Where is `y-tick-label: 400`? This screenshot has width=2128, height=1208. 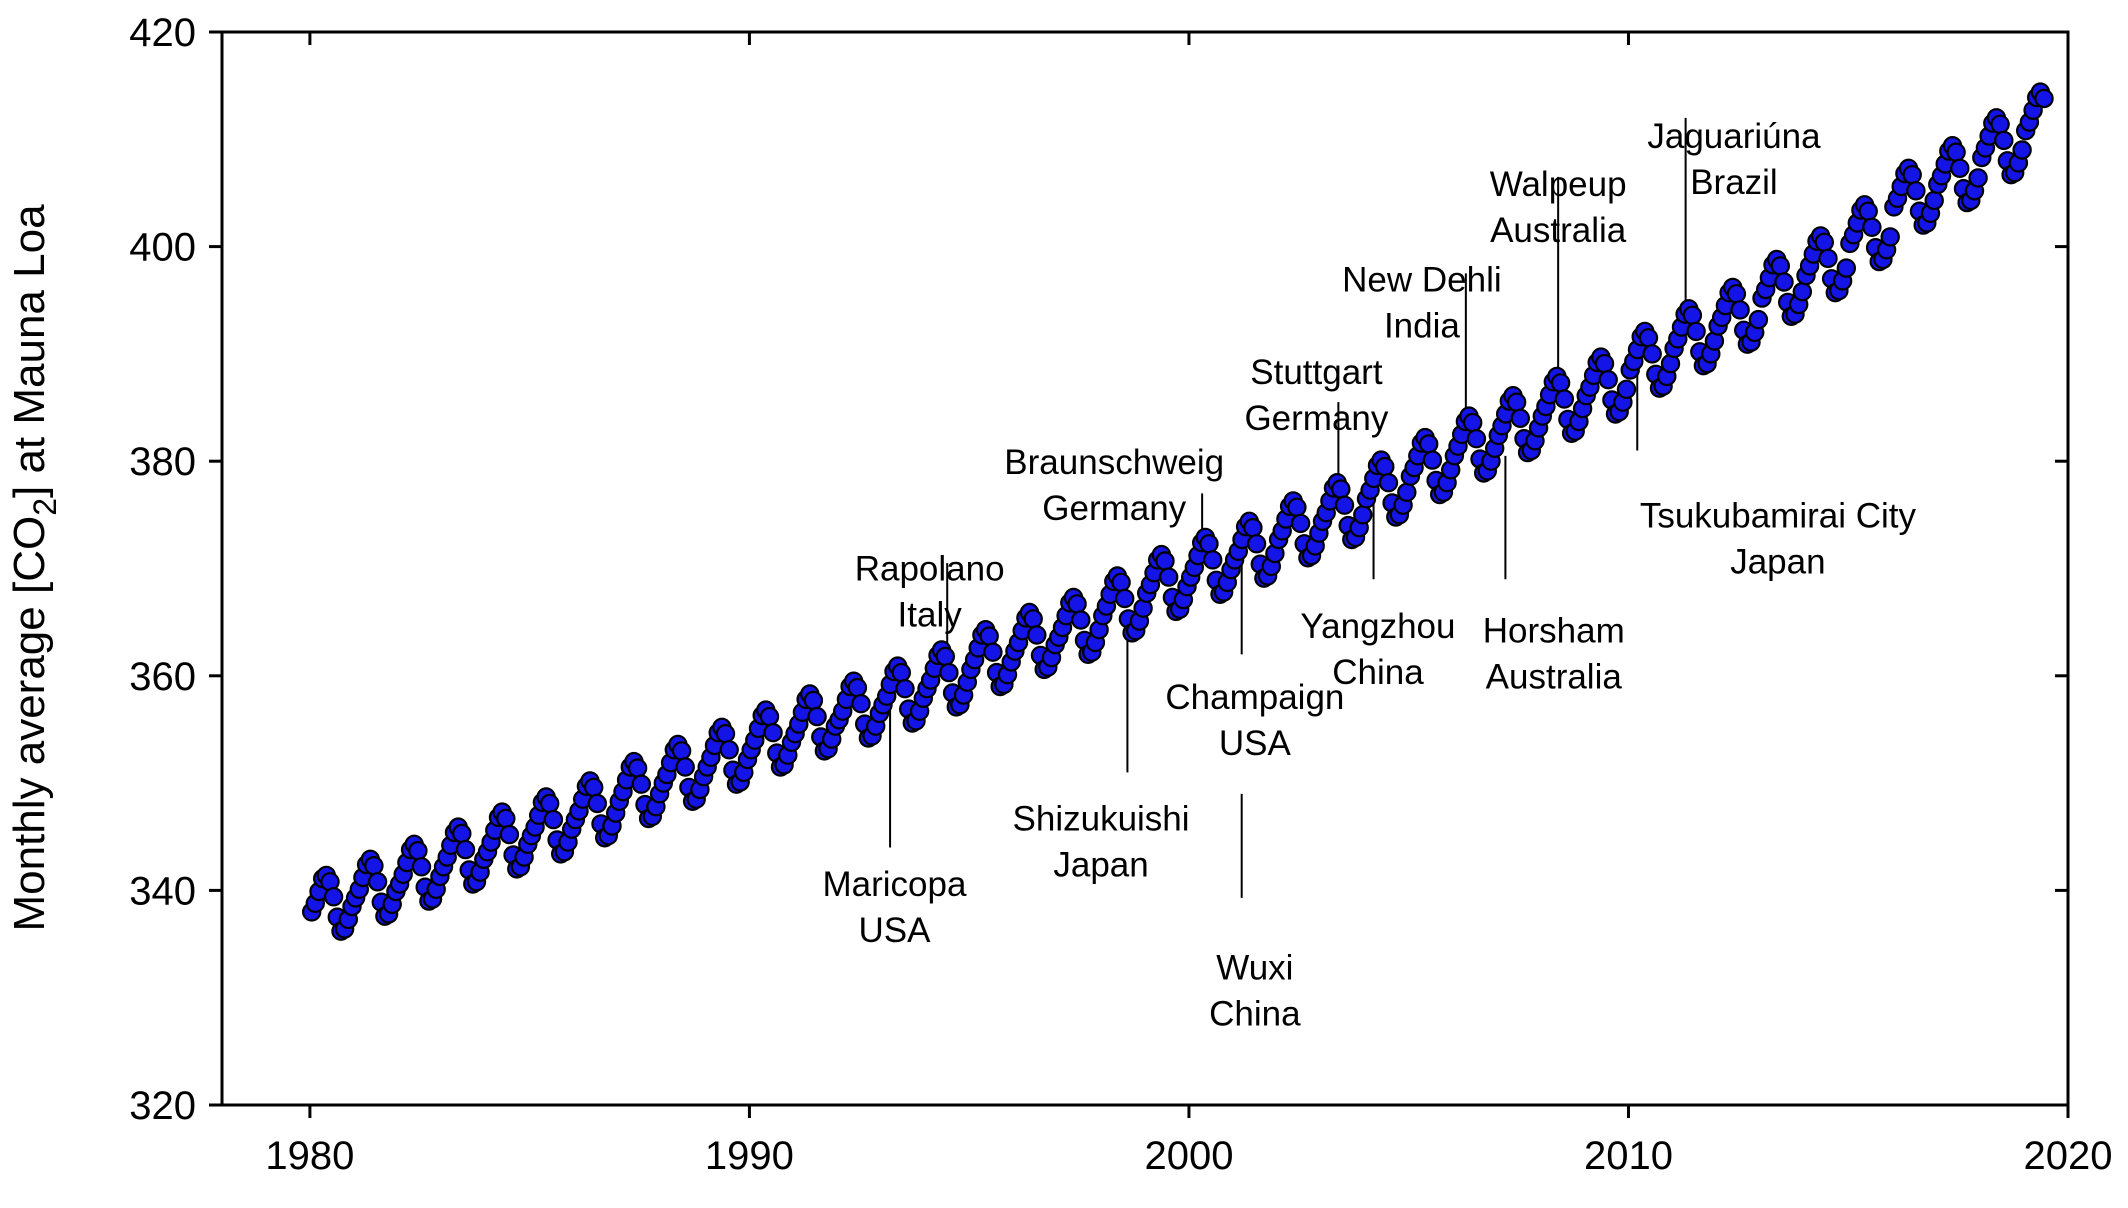 y-tick-label: 400 is located at coordinates (162, 248).